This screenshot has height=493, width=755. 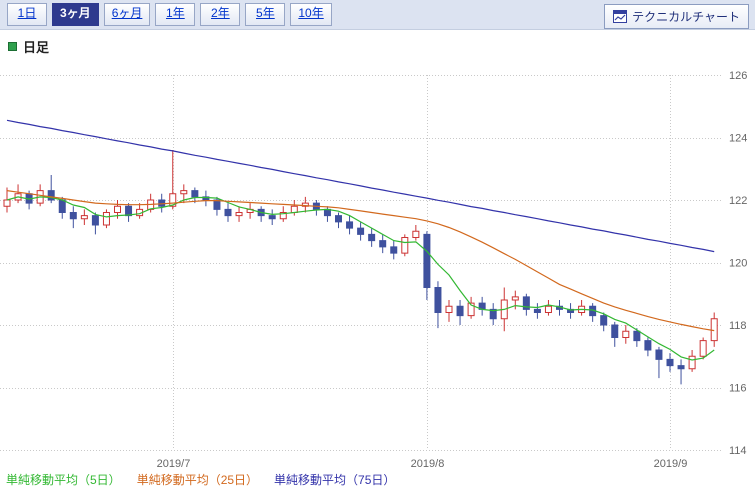 What do you see at coordinates (671, 464) in the screenshot?
I see `x-tick-label: 2019/9` at bounding box center [671, 464].